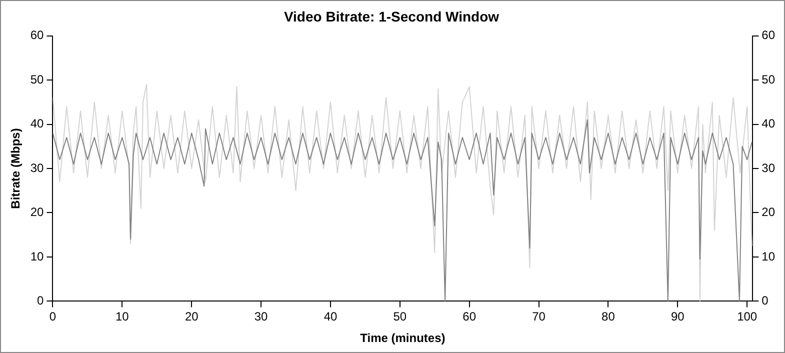 This screenshot has width=785, height=353. What do you see at coordinates (769, 212) in the screenshot?
I see `y2-tick-label: 20` at bounding box center [769, 212].